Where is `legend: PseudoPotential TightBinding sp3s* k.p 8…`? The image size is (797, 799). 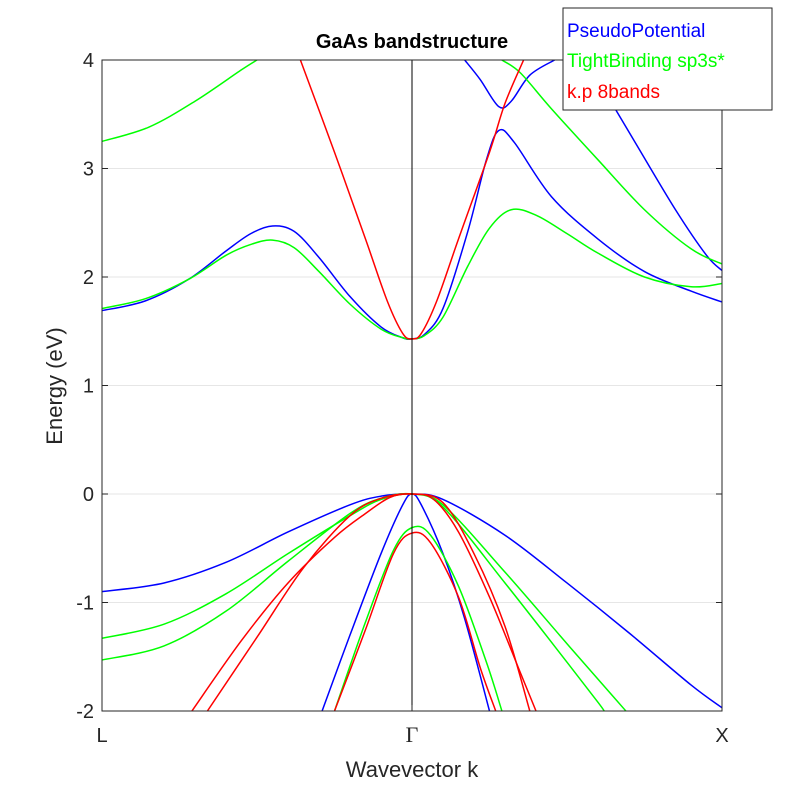 legend: PseudoPotential TightBinding sp3s* k.p 8… is located at coordinates (667, 59).